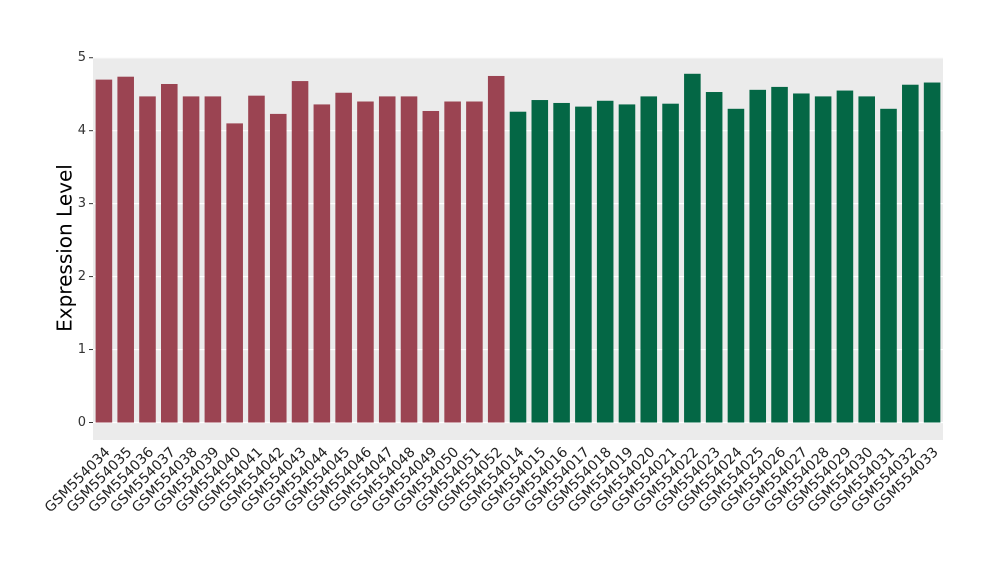 Image resolution: width=1000 pixels, height=580 pixels. What do you see at coordinates (82, 349) in the screenshot?
I see `y-tick-label: 1` at bounding box center [82, 349].